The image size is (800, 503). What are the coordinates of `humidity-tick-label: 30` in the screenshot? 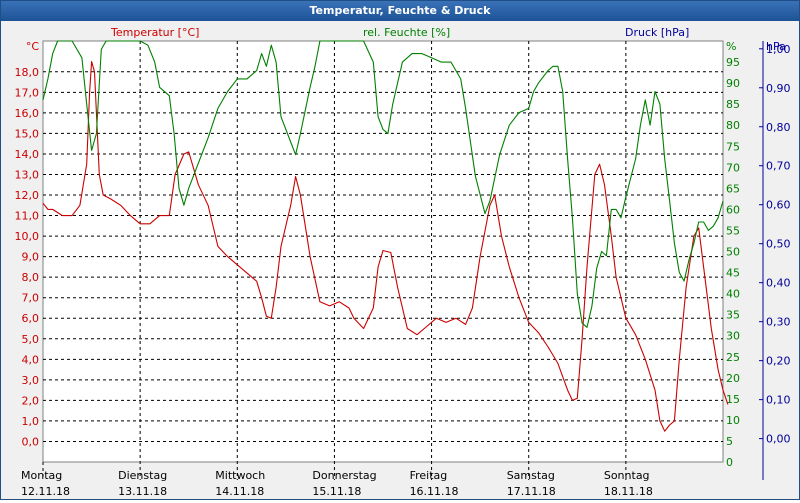 It's located at (733, 336).